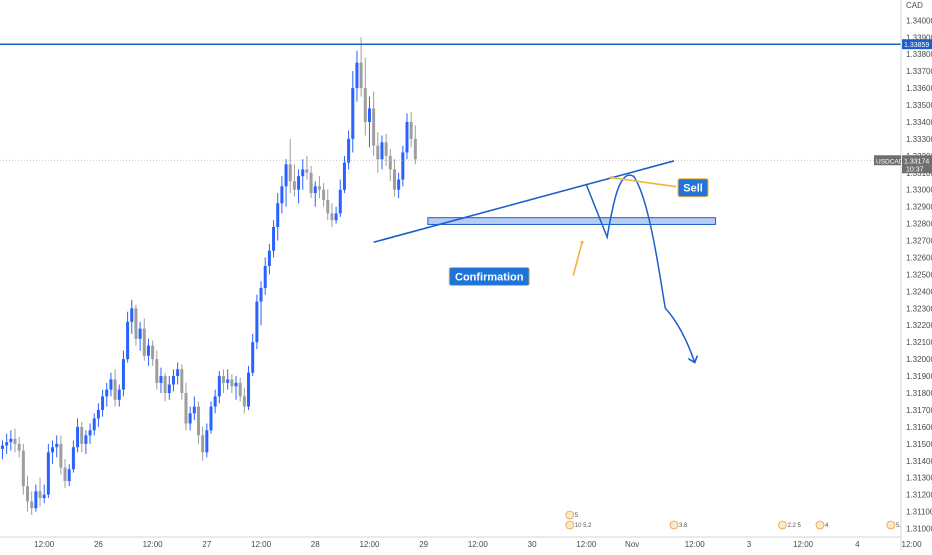 Image resolution: width=932 pixels, height=555 pixels. I want to click on ascending-trendline, so click(524, 202).